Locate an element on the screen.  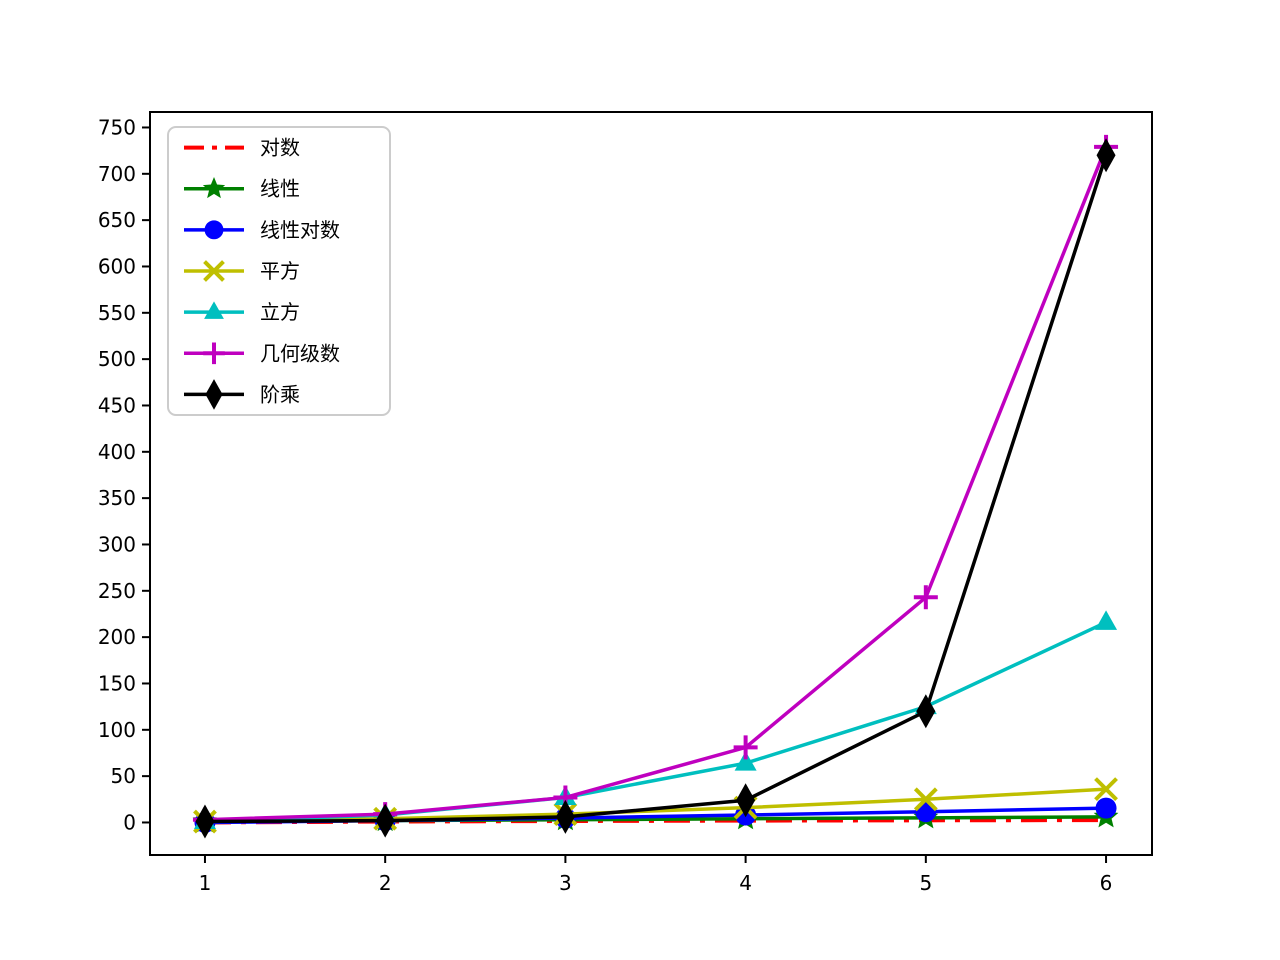
y-tick-label: 50 is located at coordinates (123, 776).